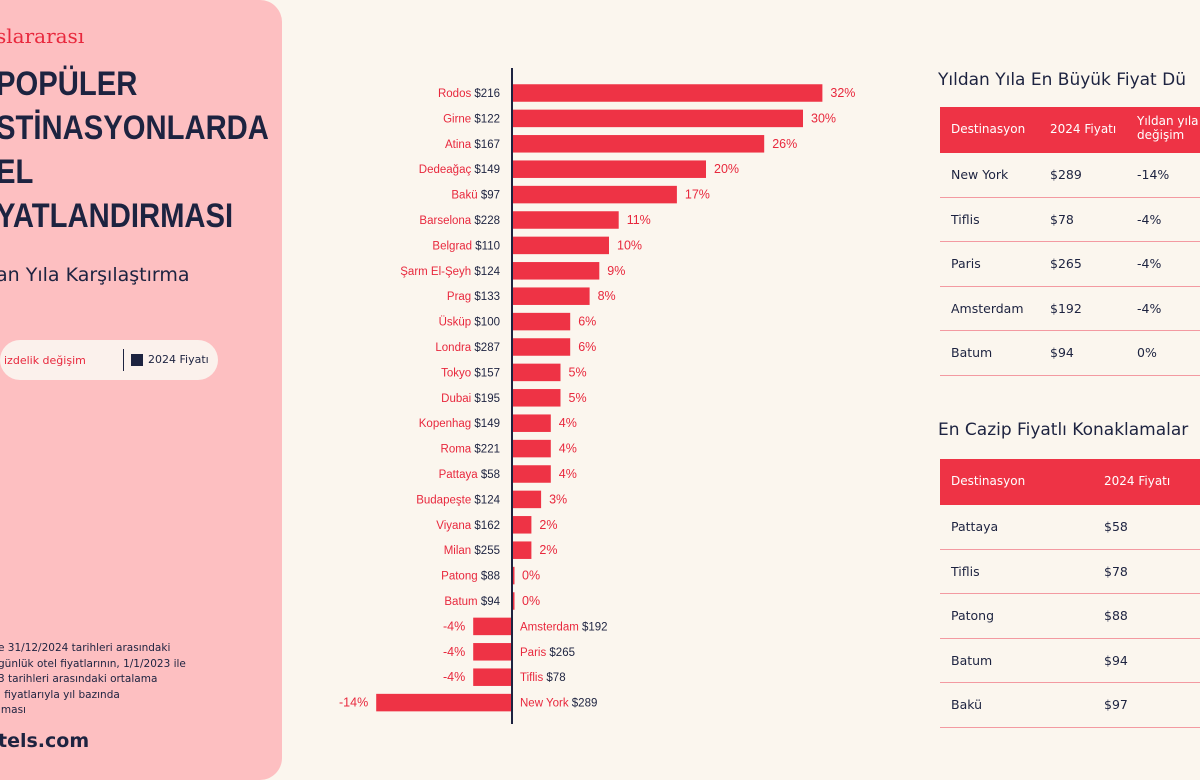 The image size is (1200, 780). Describe the element at coordinates (473, 297) in the screenshot. I see `category-label: Prag $133` at that location.